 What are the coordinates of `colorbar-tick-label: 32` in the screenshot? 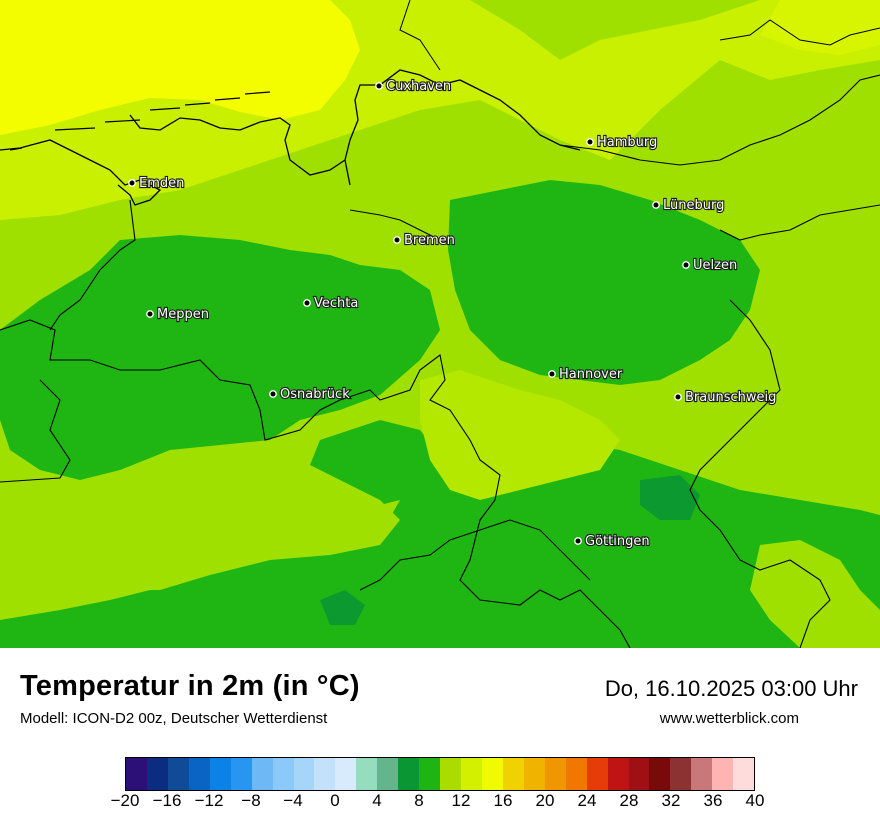 It's located at (671, 800).